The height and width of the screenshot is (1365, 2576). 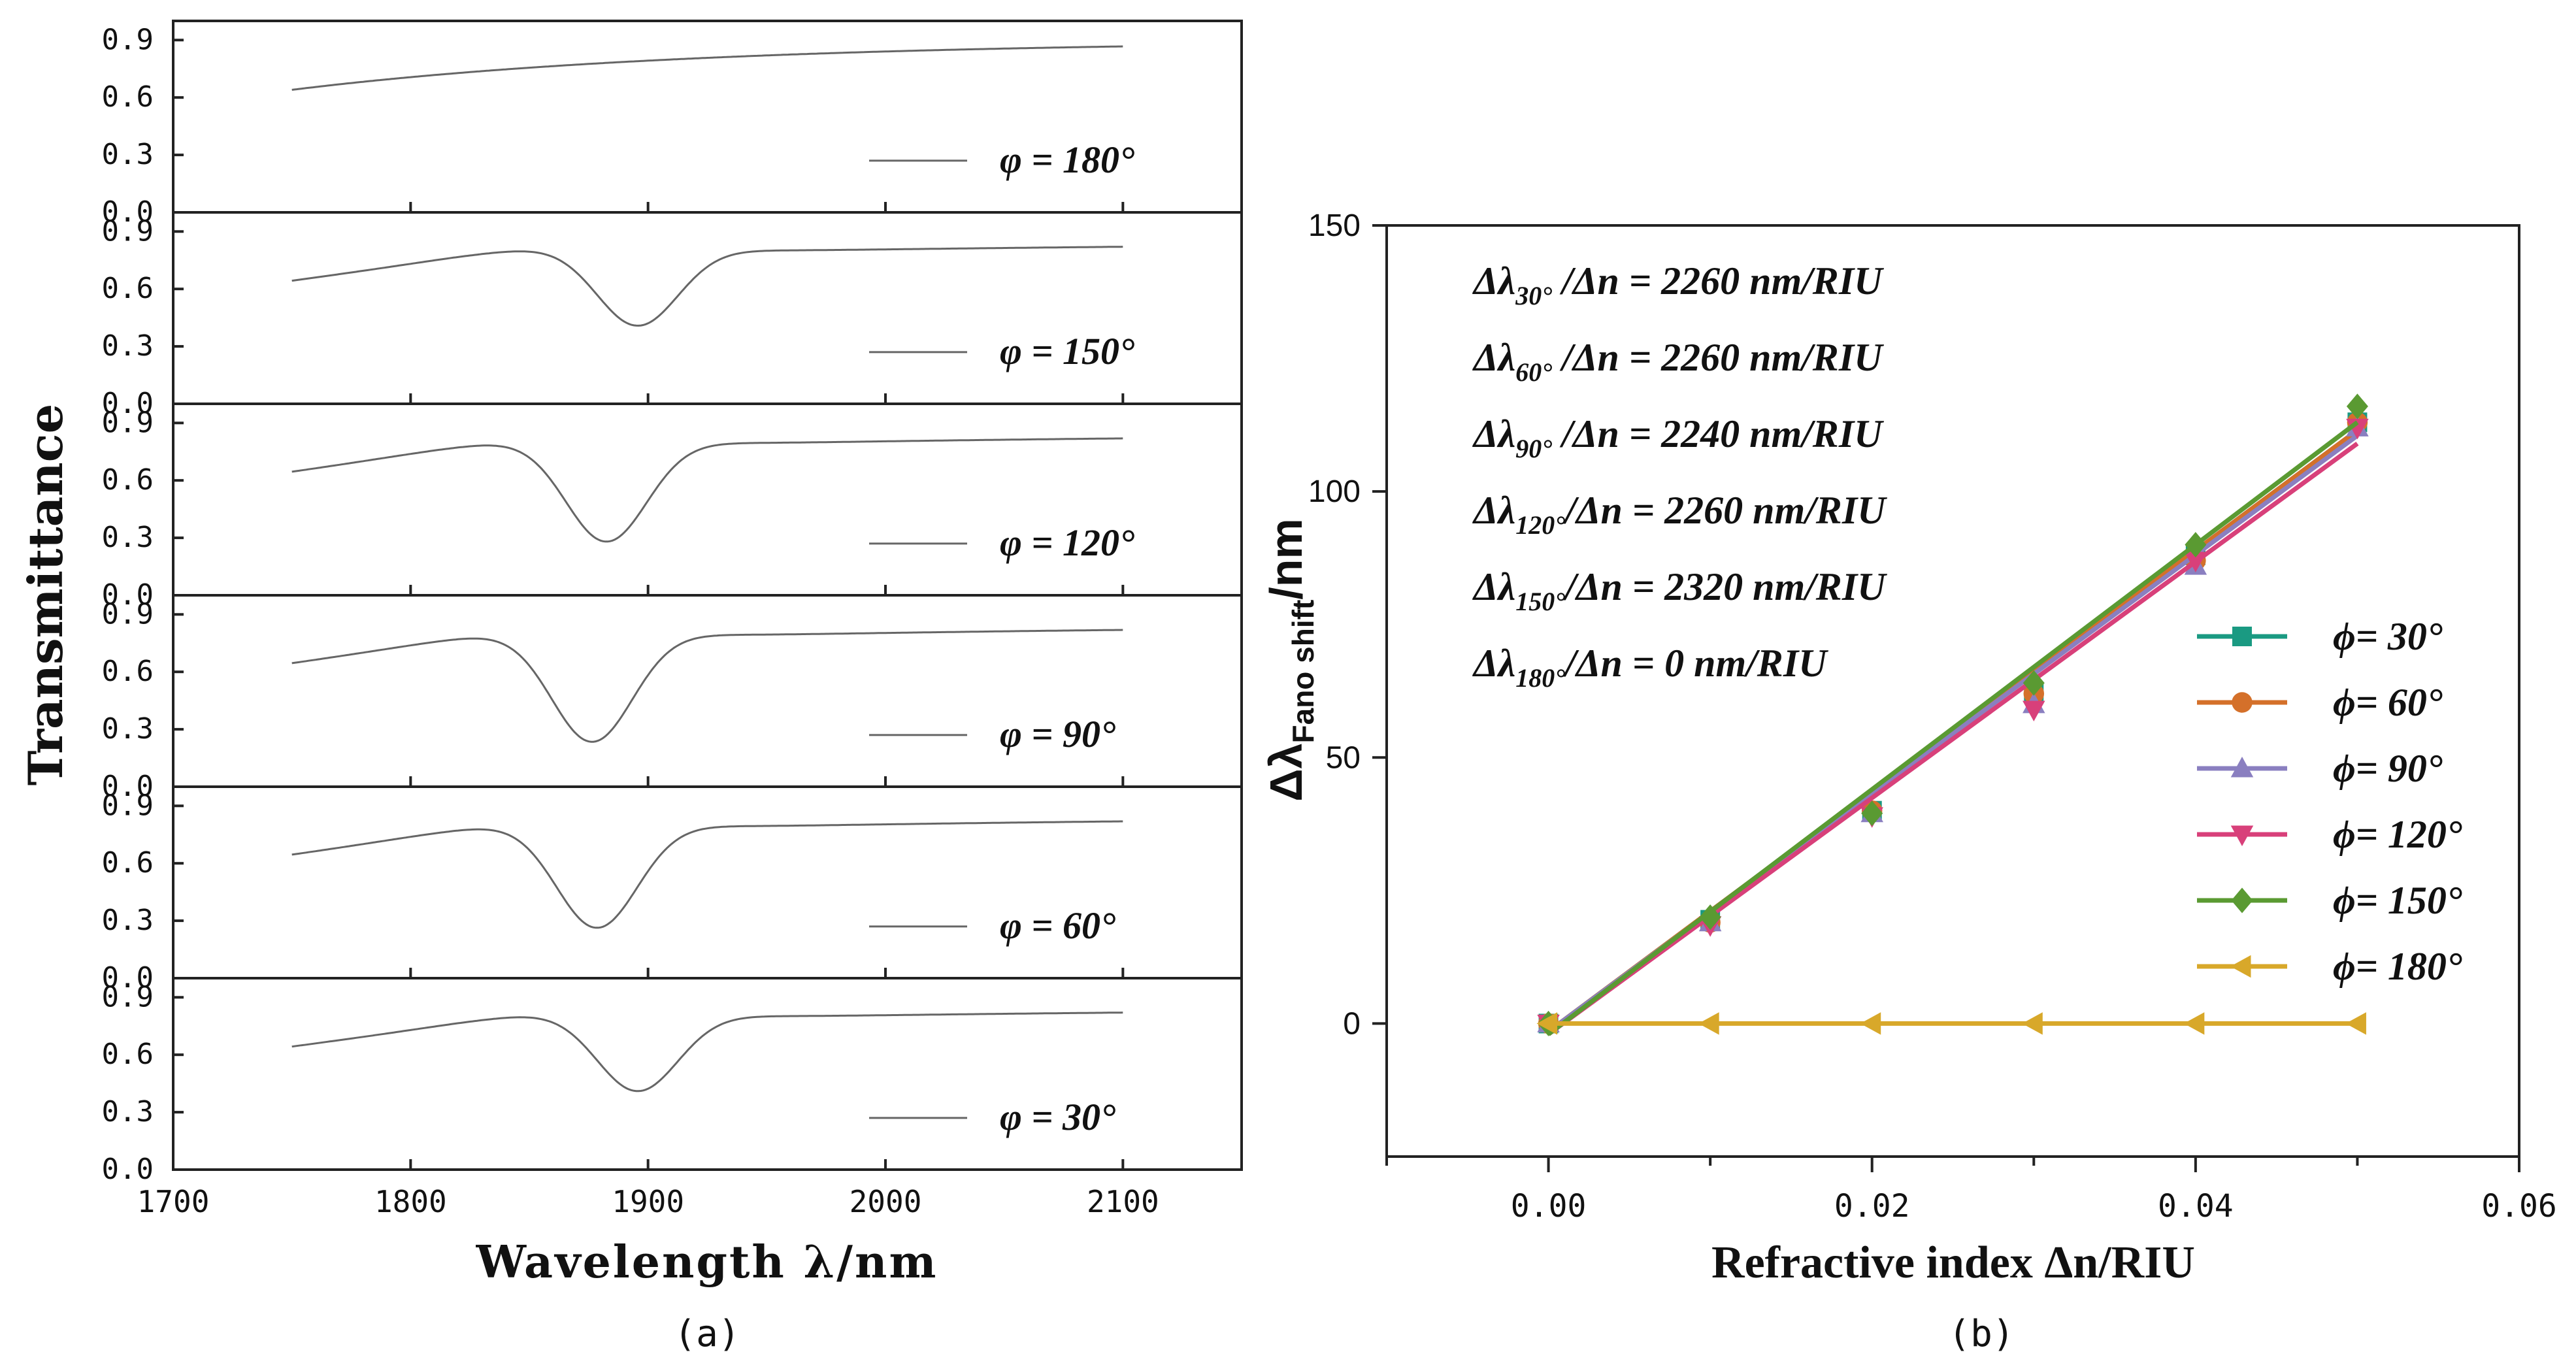 What do you see at coordinates (1057, 925) in the screenshot?
I see `legend-label: φ = 60°` at bounding box center [1057, 925].